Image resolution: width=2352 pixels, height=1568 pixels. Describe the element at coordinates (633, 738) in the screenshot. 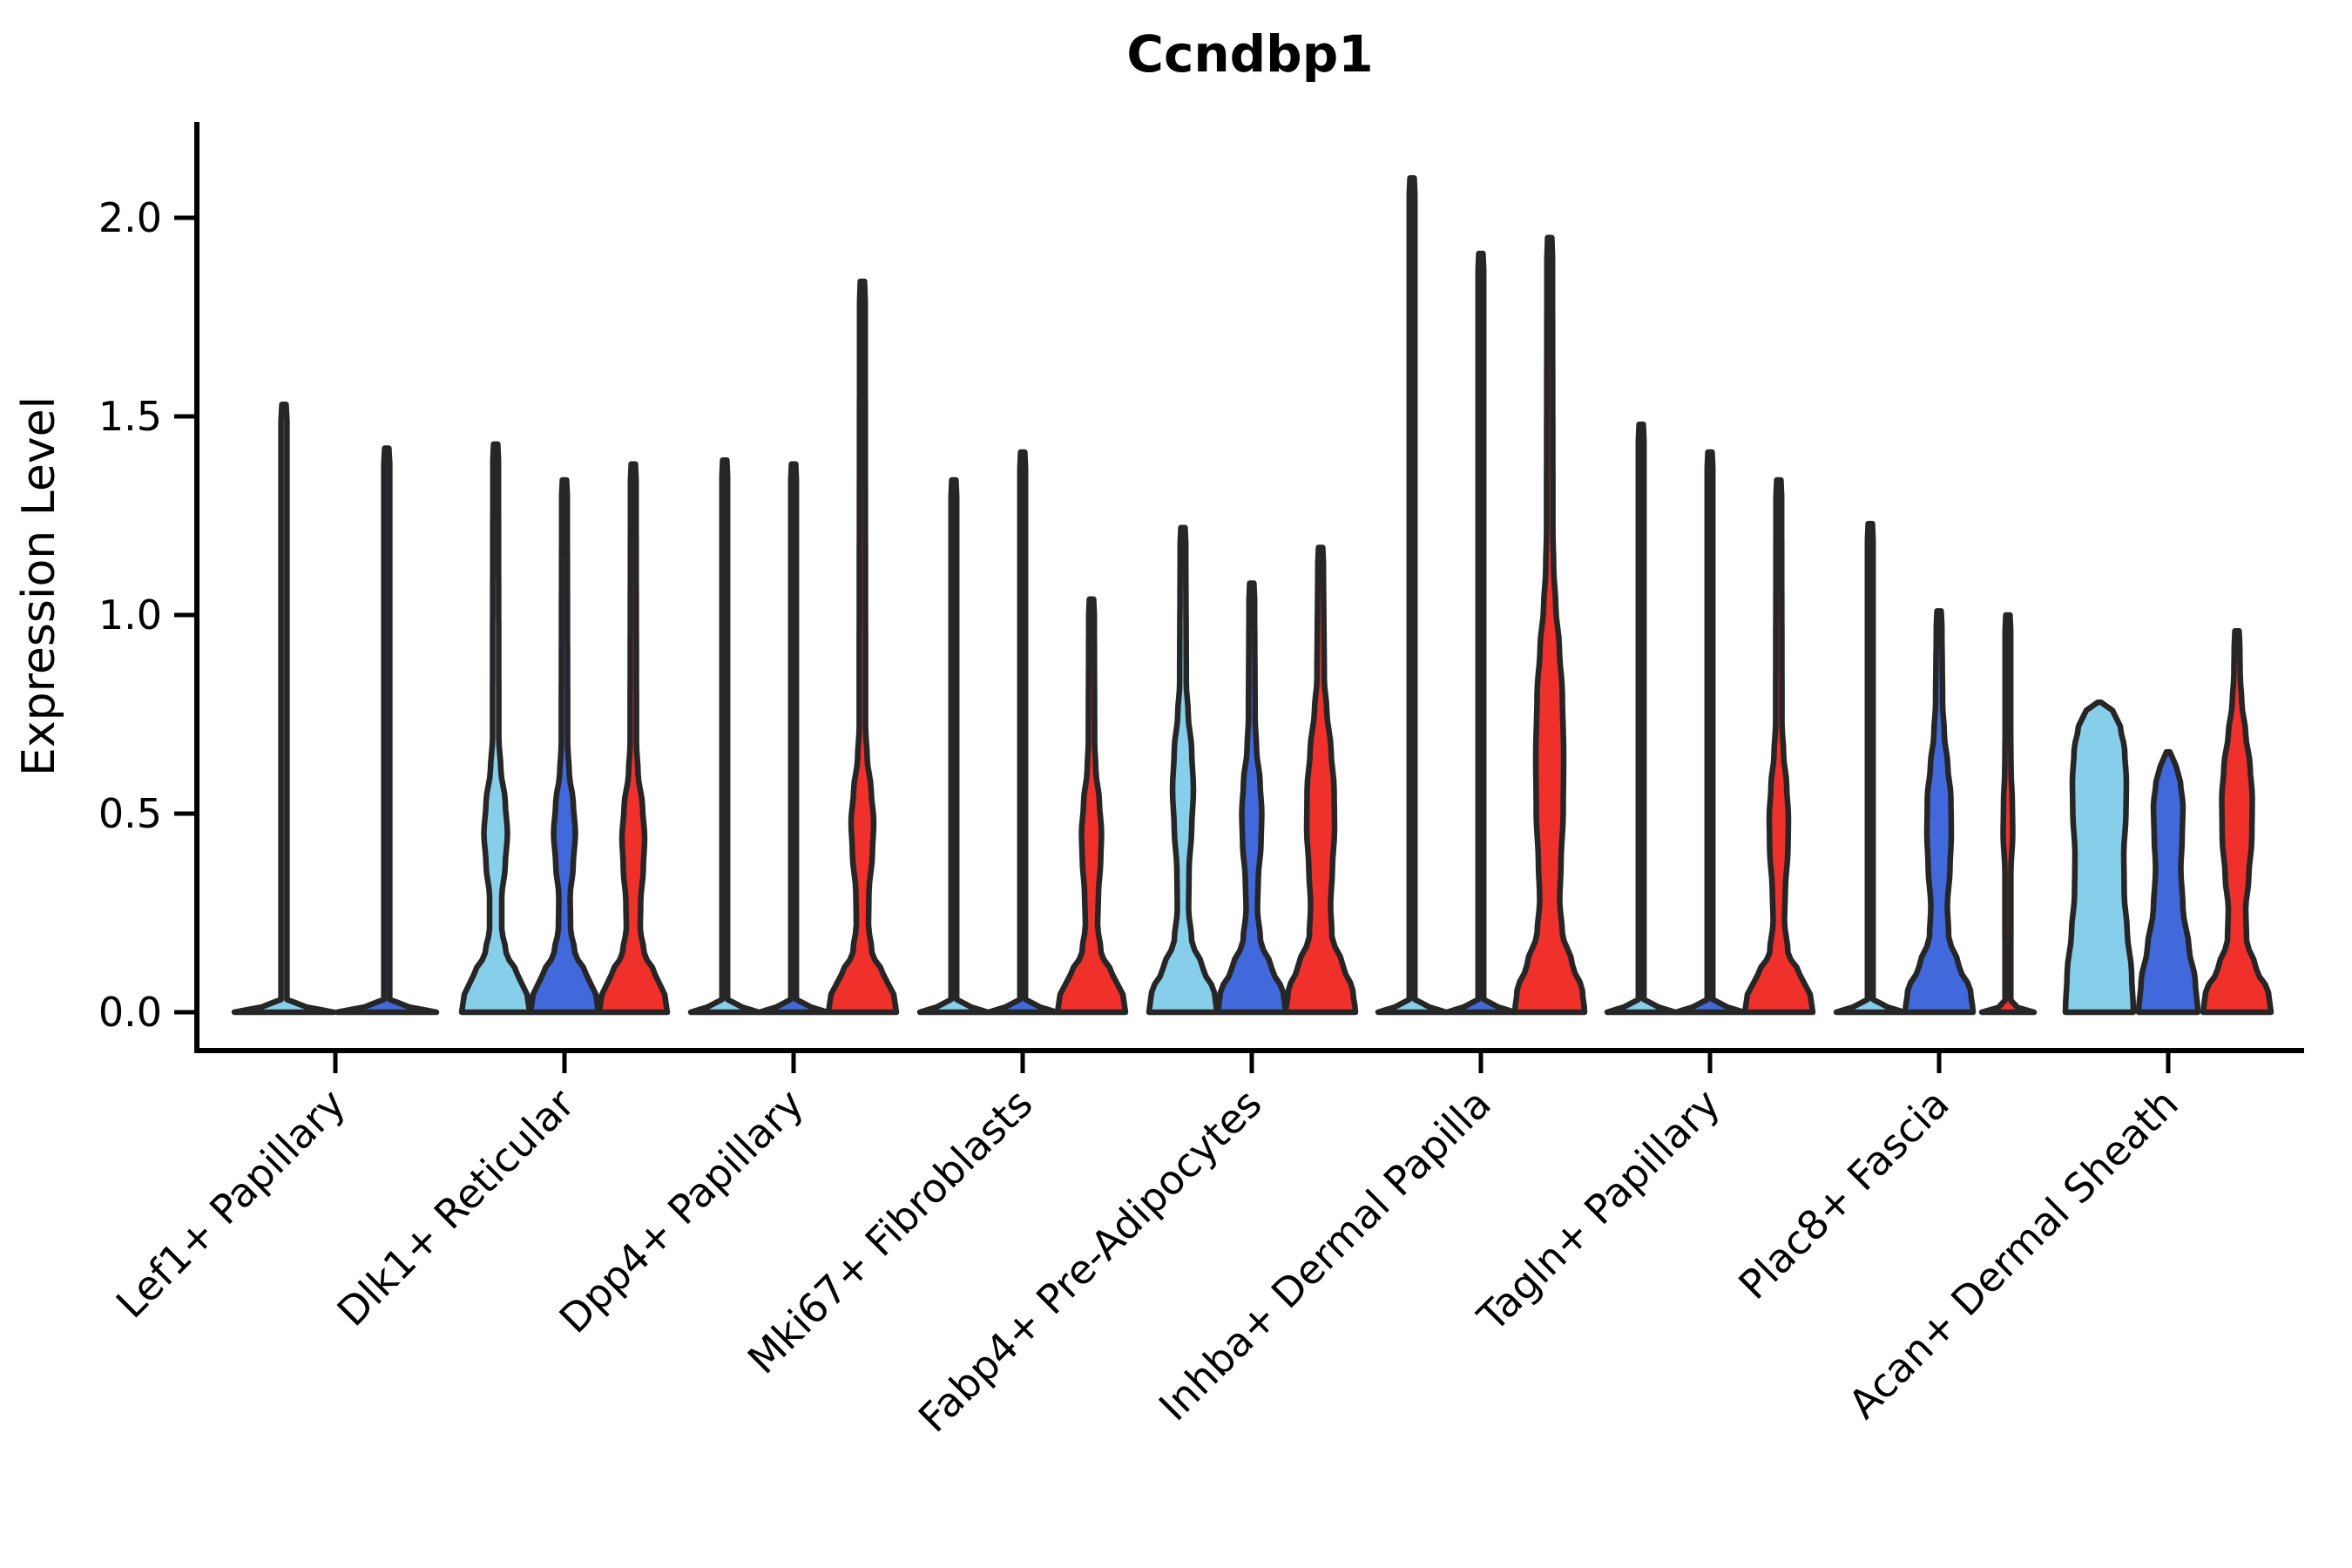

I see `violin-1-red` at that location.